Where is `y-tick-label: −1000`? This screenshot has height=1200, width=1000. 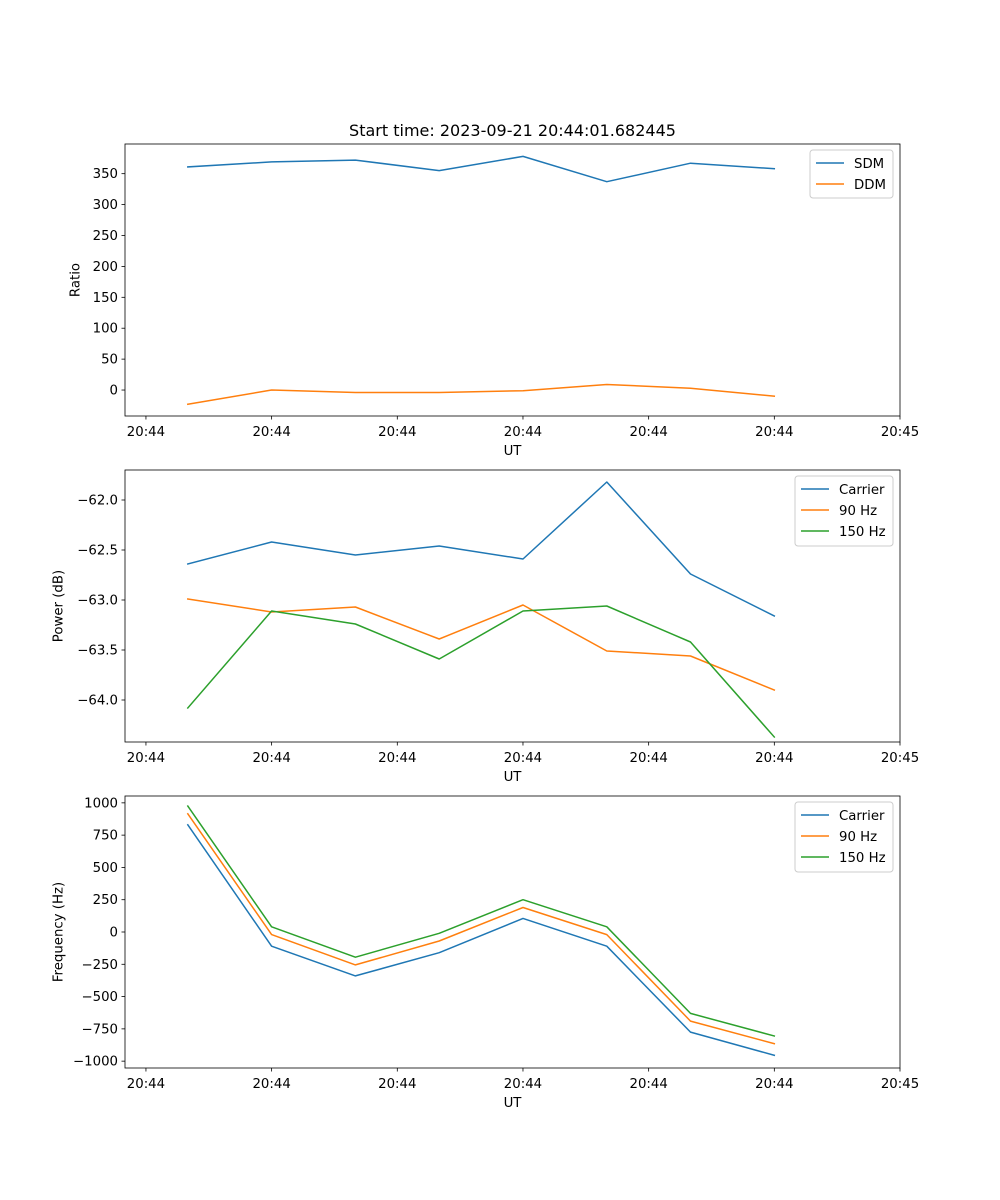
y-tick-label: −1000 is located at coordinates (95, 1062).